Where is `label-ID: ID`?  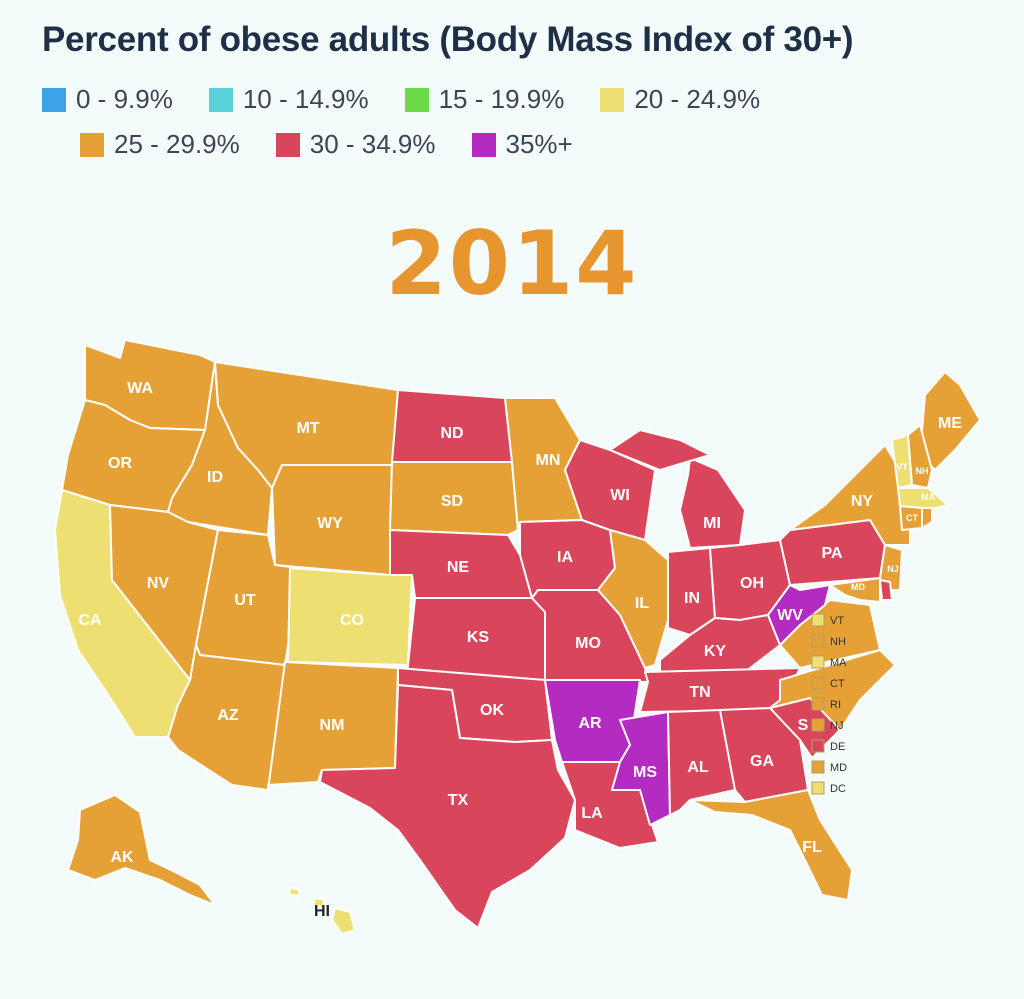 label-ID: ID is located at coordinates (215, 477).